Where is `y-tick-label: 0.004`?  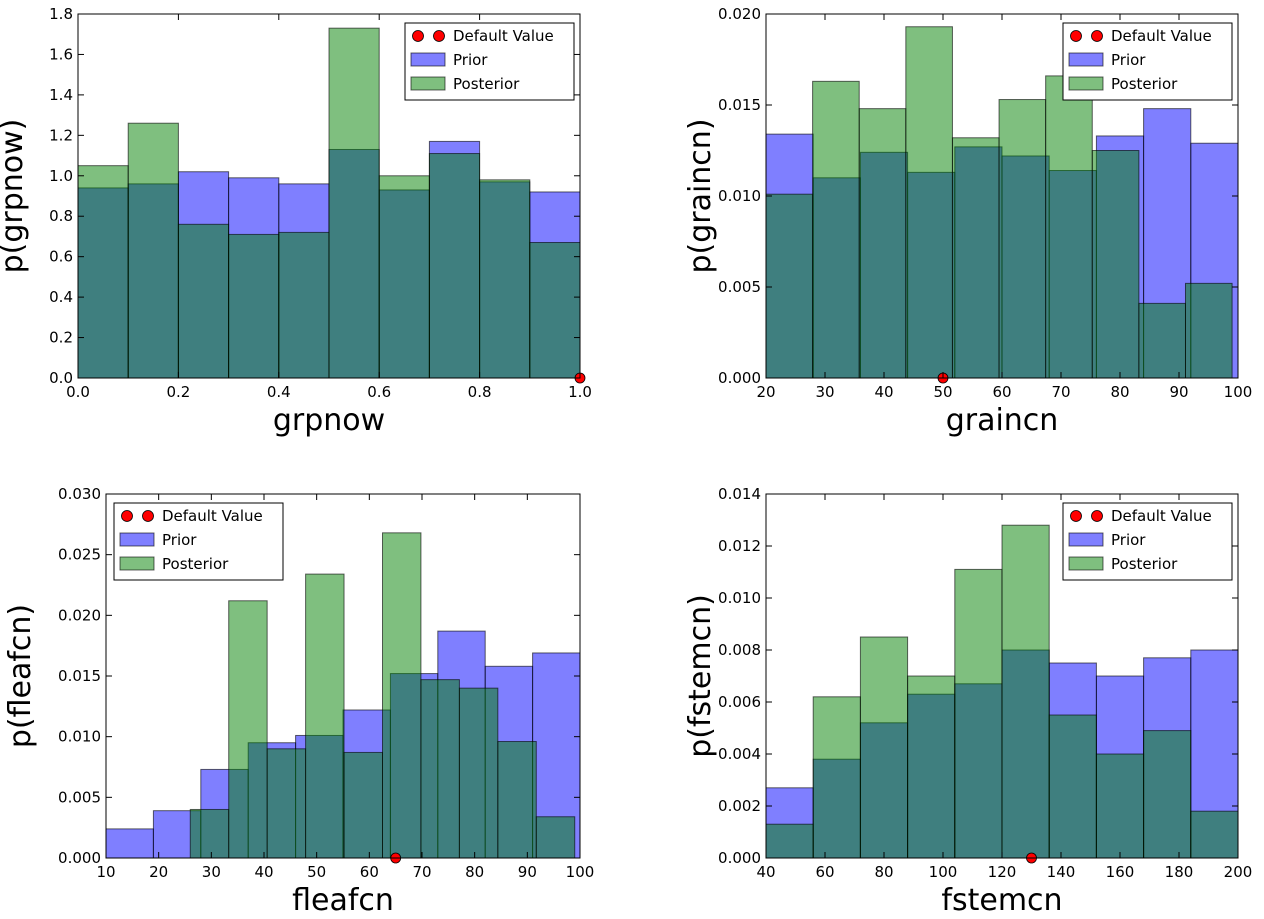
y-tick-label: 0.004 is located at coordinates (739, 754).